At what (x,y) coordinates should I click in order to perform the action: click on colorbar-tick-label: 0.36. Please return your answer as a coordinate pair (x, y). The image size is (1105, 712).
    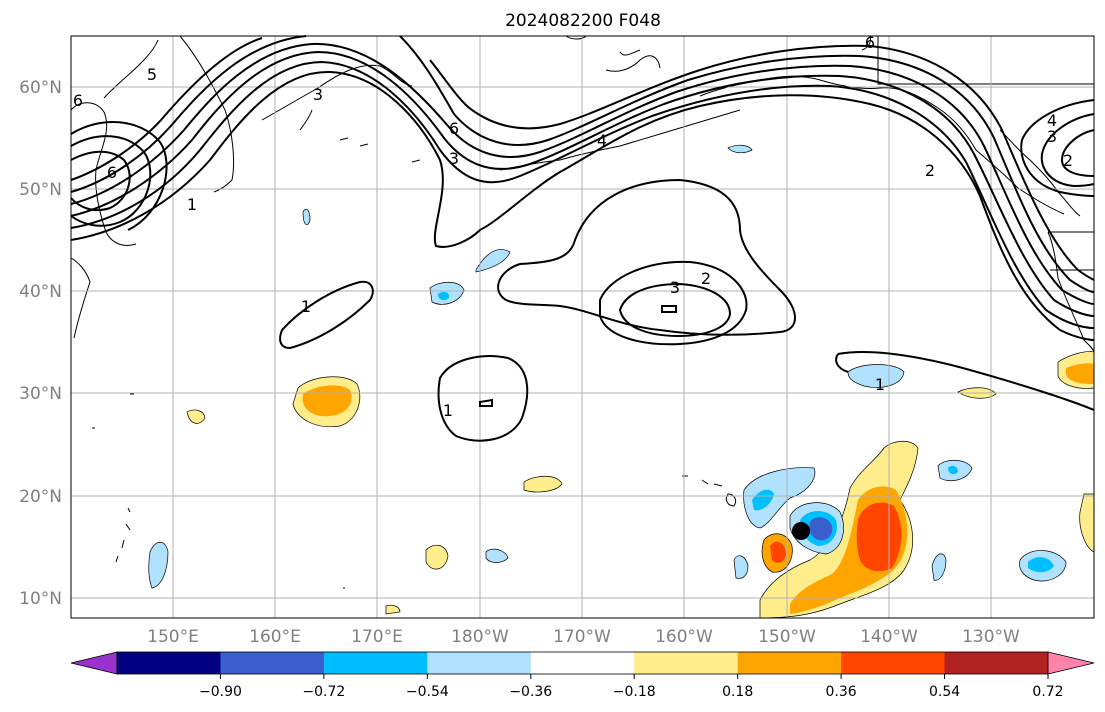
    Looking at the image, I should click on (841, 692).